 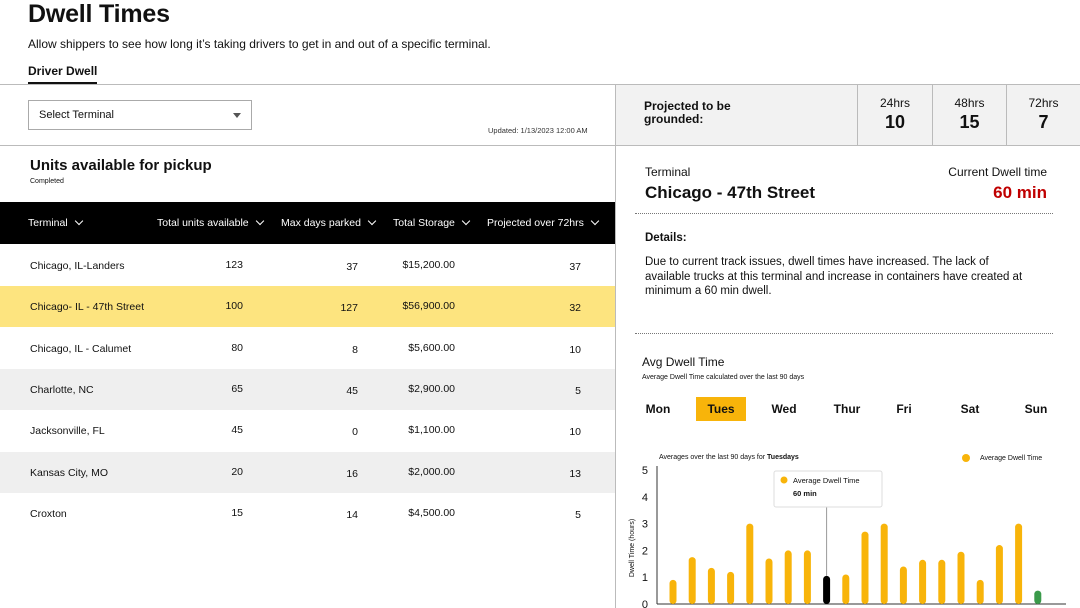 I want to click on day-tab-sun: Sun, so click(x=1036, y=409).